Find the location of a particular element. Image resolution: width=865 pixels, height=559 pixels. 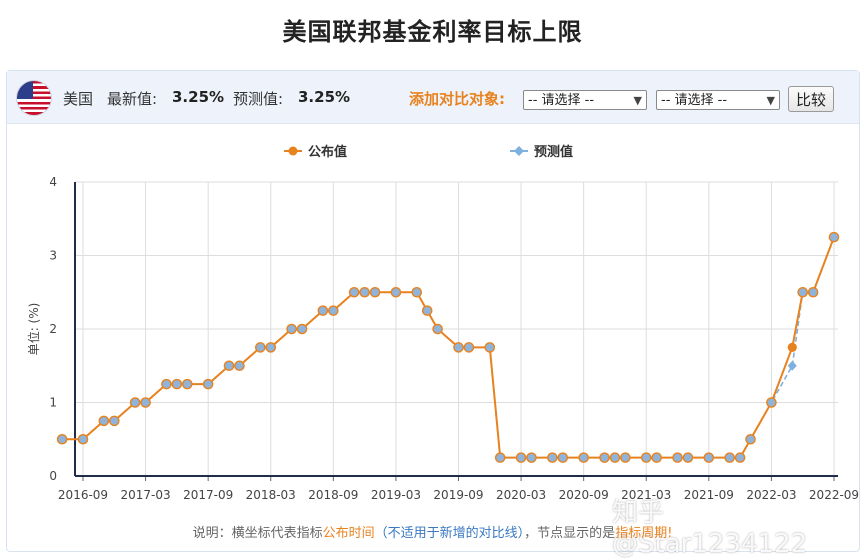

x-tick-label: 2016-09 is located at coordinates (83, 495).